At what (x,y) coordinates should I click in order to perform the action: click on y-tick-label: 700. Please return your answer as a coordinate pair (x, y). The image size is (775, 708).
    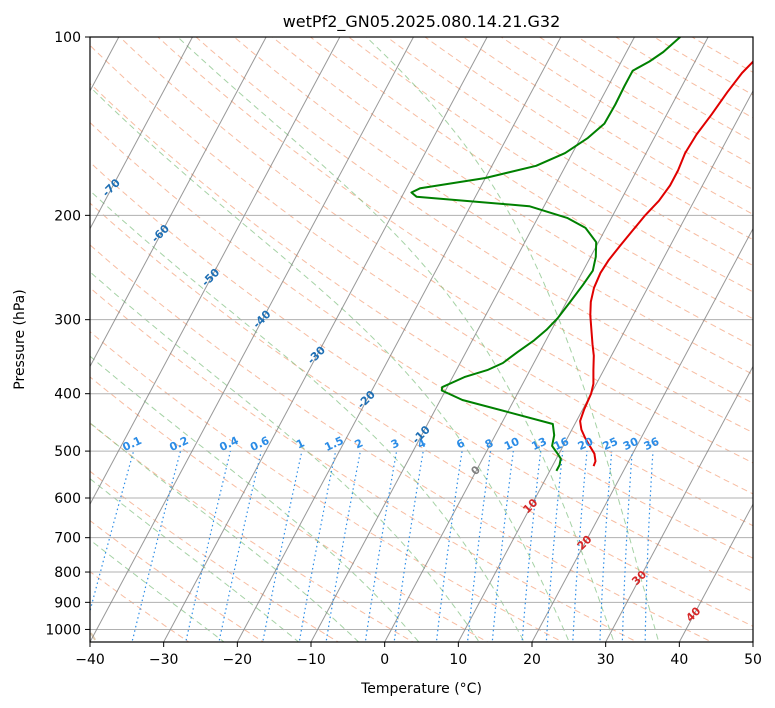
    Looking at the image, I should click on (67, 539).